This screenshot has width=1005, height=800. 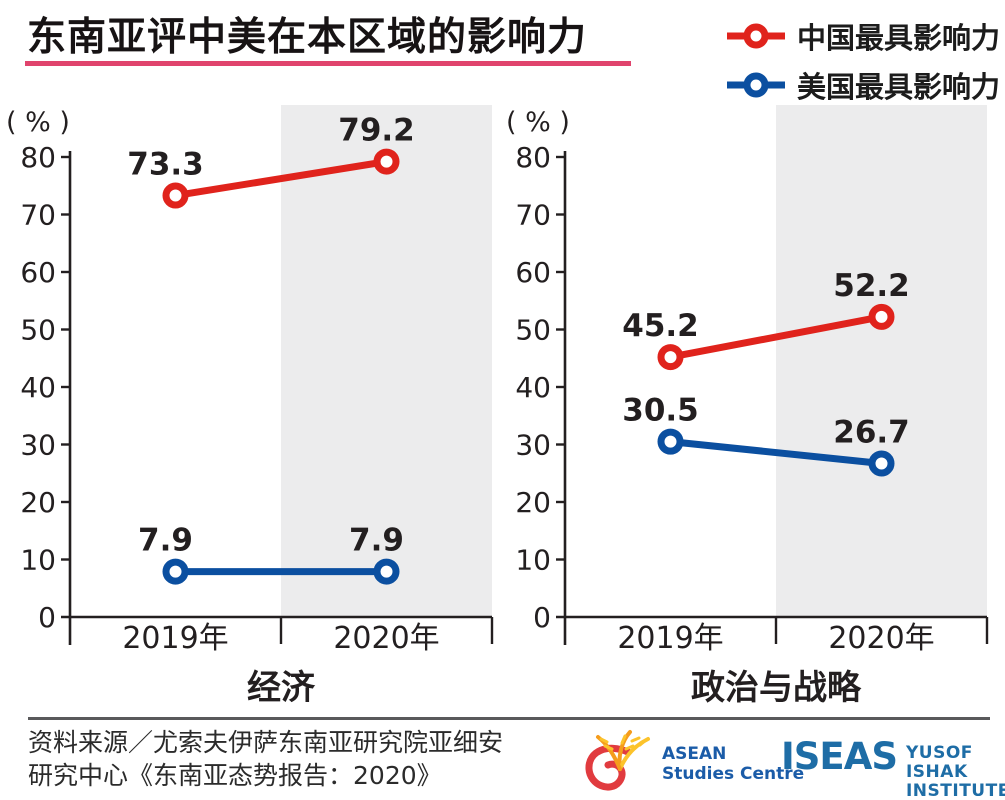 I want to click on value-label: 79.2, so click(x=376, y=131).